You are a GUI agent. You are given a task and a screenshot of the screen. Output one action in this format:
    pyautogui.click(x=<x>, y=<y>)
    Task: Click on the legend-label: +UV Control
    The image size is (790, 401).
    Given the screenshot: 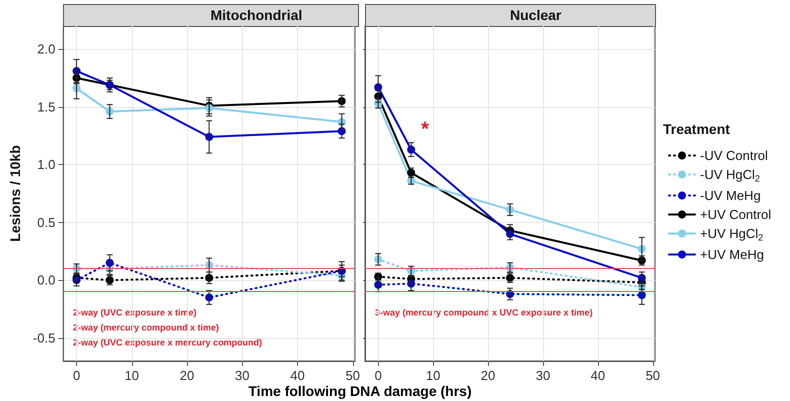 What is the action you would take?
    pyautogui.click(x=736, y=214)
    